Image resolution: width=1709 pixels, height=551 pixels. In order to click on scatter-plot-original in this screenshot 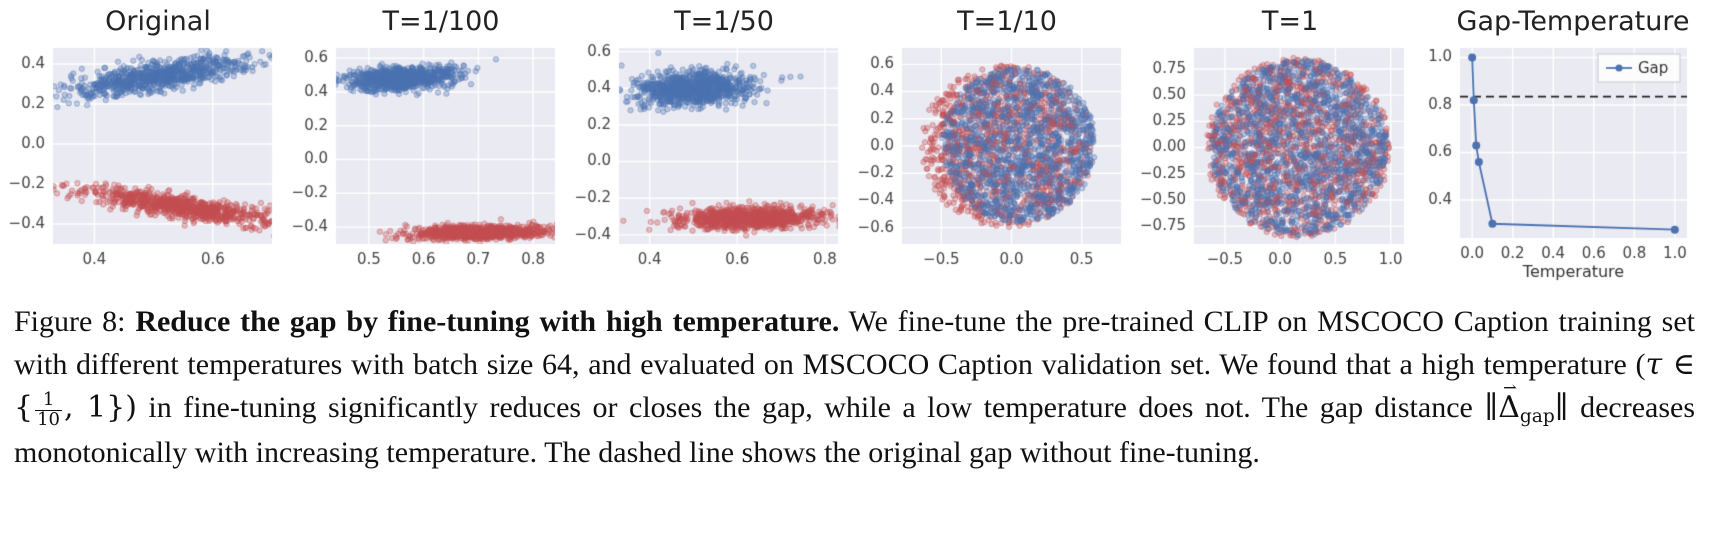, I will do `click(145, 162)`.